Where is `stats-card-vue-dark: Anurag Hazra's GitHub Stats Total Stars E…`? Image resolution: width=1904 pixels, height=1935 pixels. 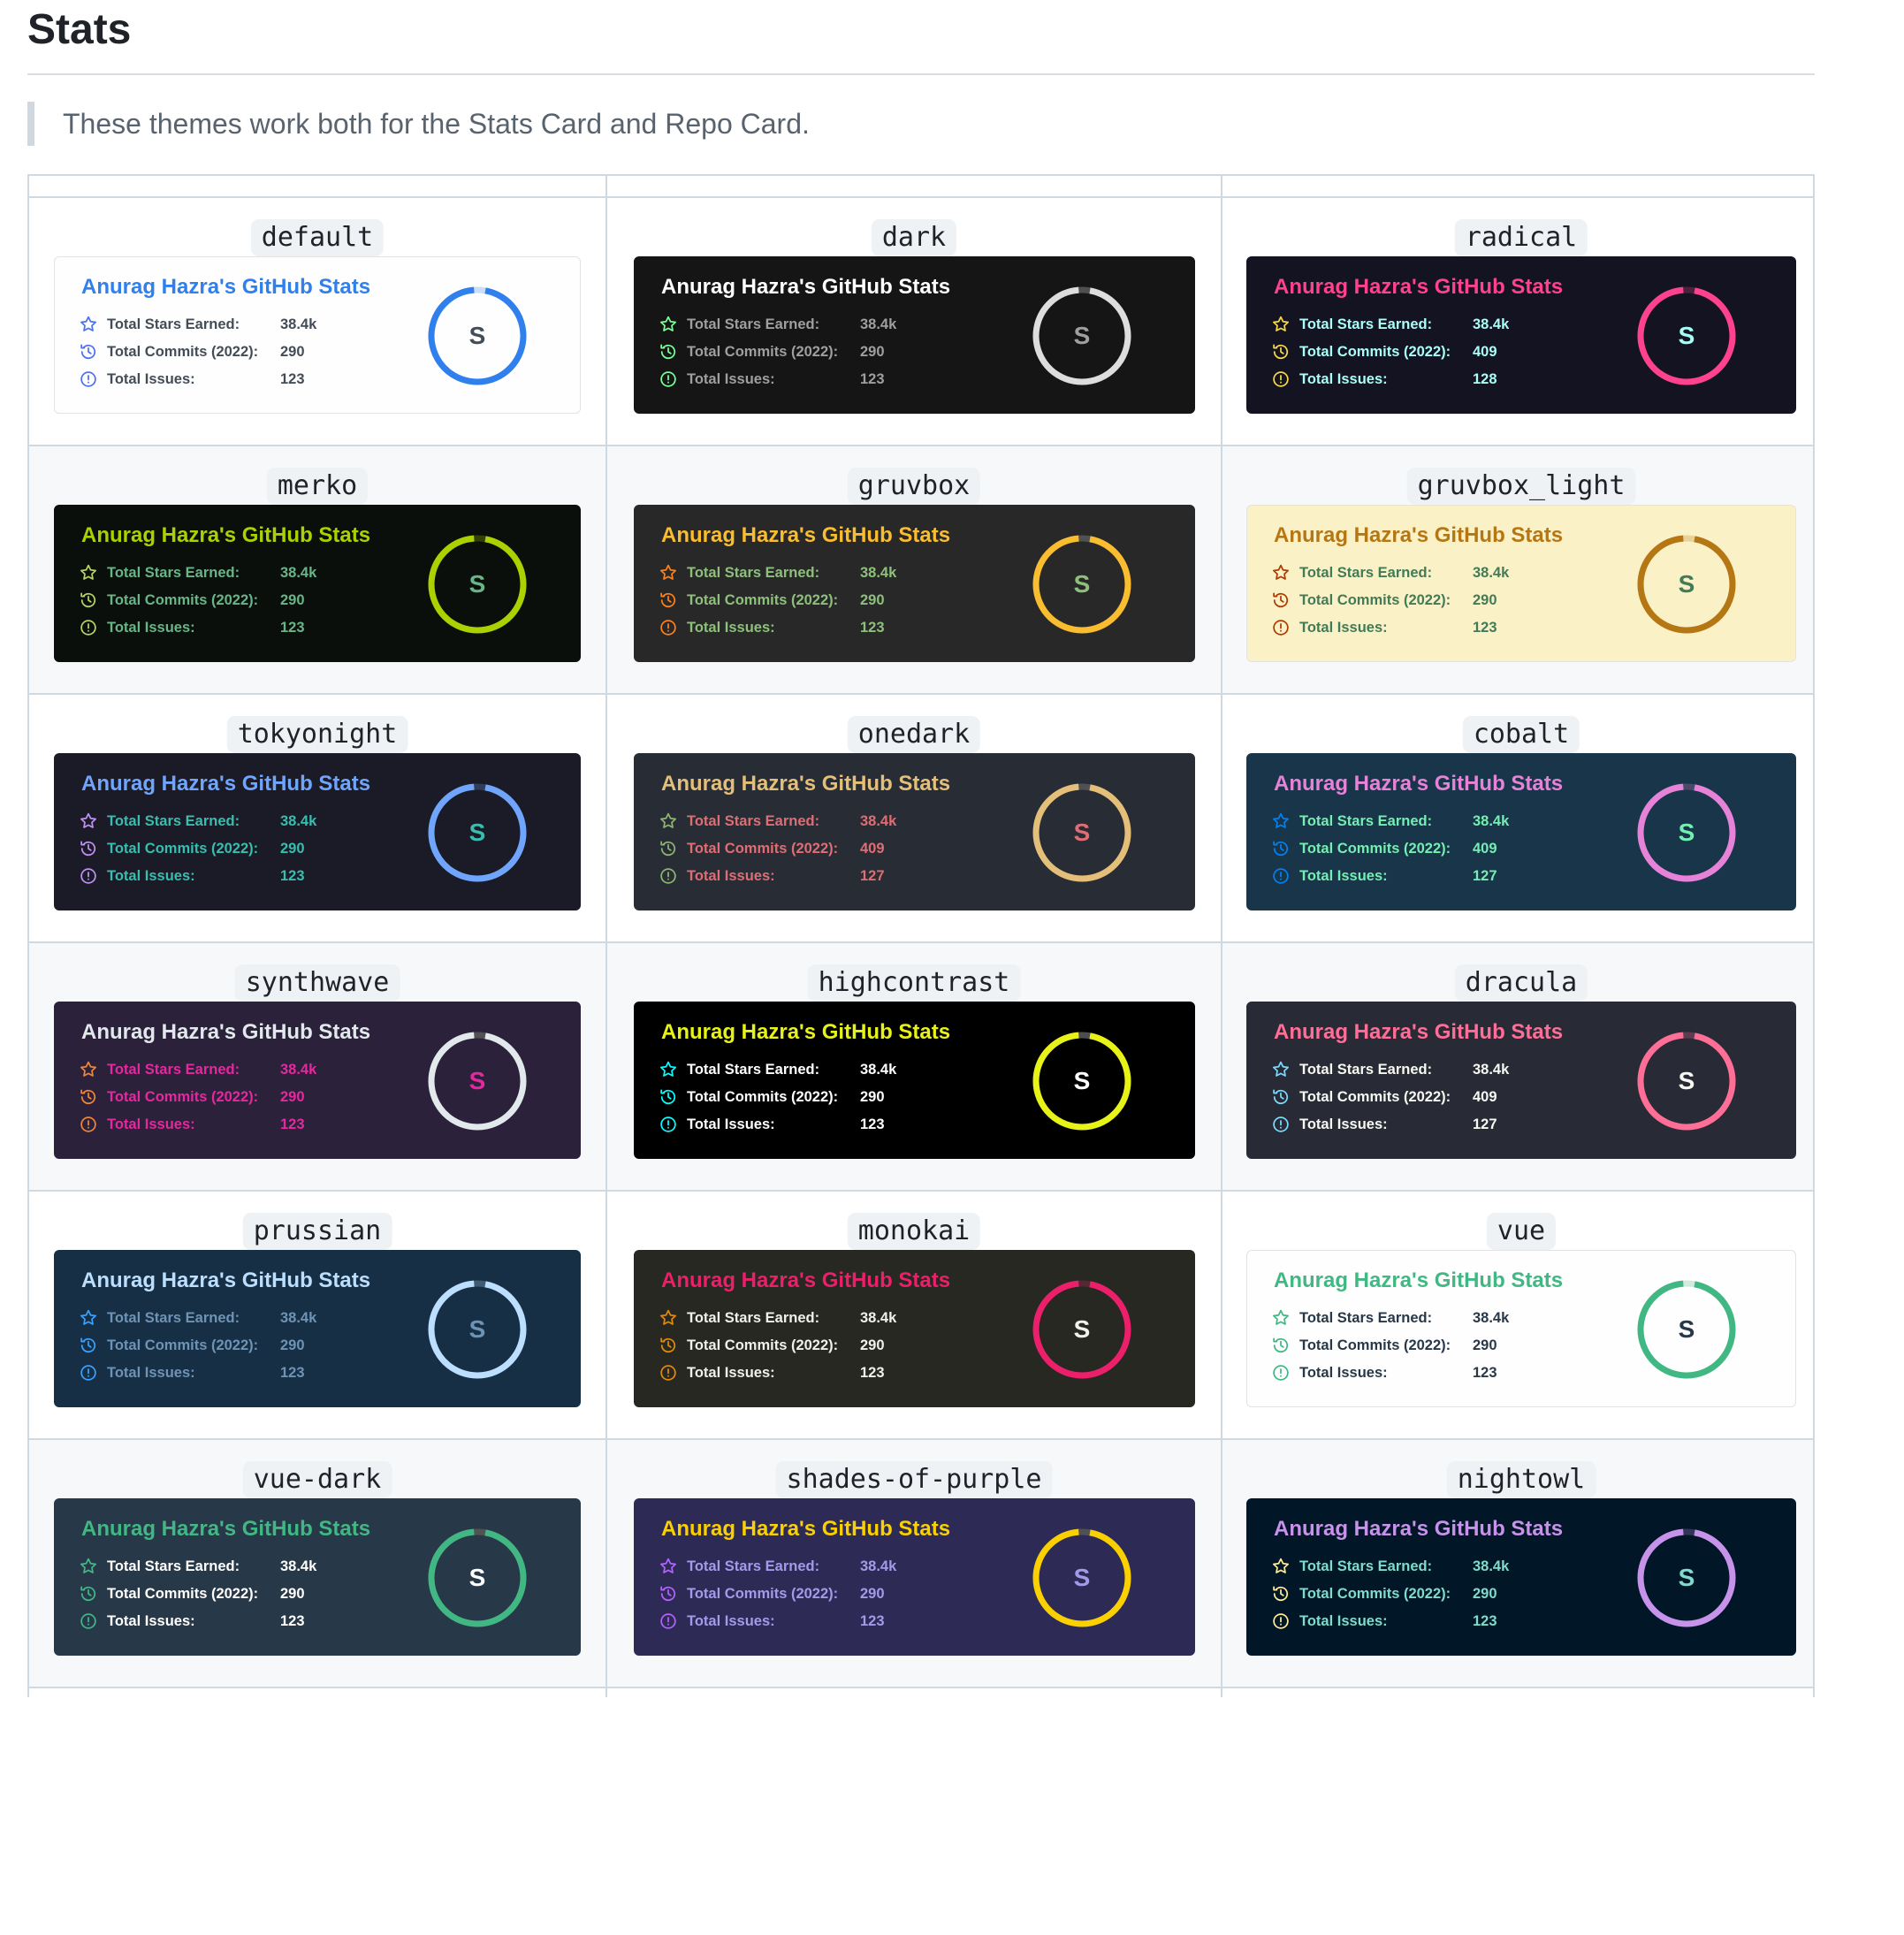 stats-card-vue-dark: Anurag Hazra's GitHub Stats Total Stars E… is located at coordinates (317, 1577).